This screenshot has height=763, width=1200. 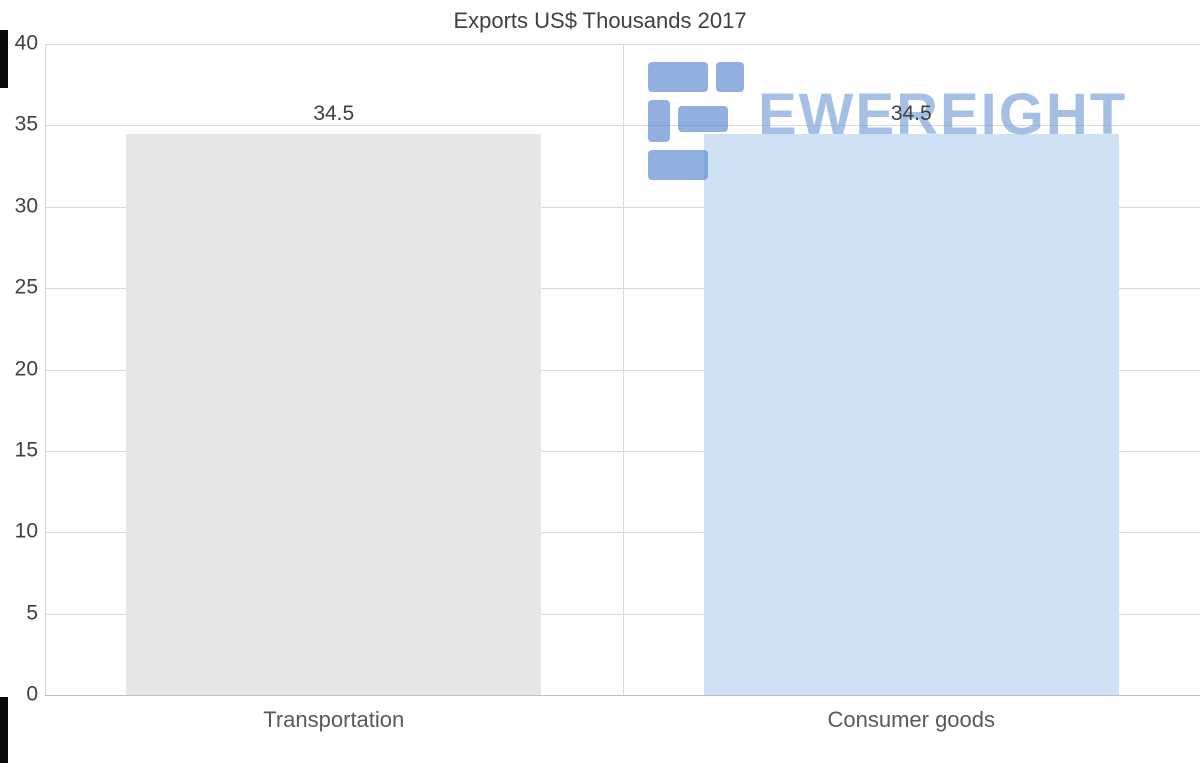 What do you see at coordinates (623, 369) in the screenshot?
I see `category-separator-line` at bounding box center [623, 369].